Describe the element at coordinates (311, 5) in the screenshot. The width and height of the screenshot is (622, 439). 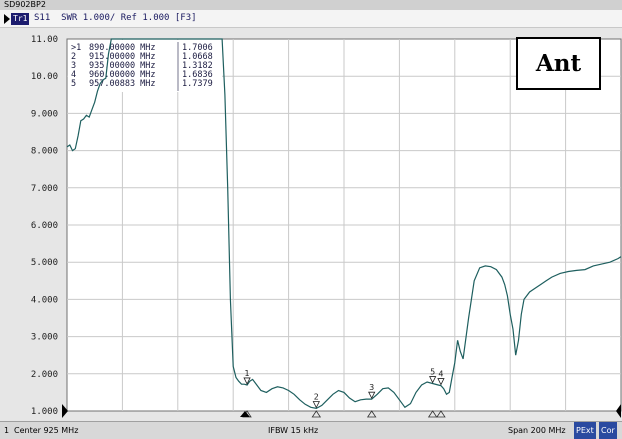
I see `window-title: SD902BP2` at that location.